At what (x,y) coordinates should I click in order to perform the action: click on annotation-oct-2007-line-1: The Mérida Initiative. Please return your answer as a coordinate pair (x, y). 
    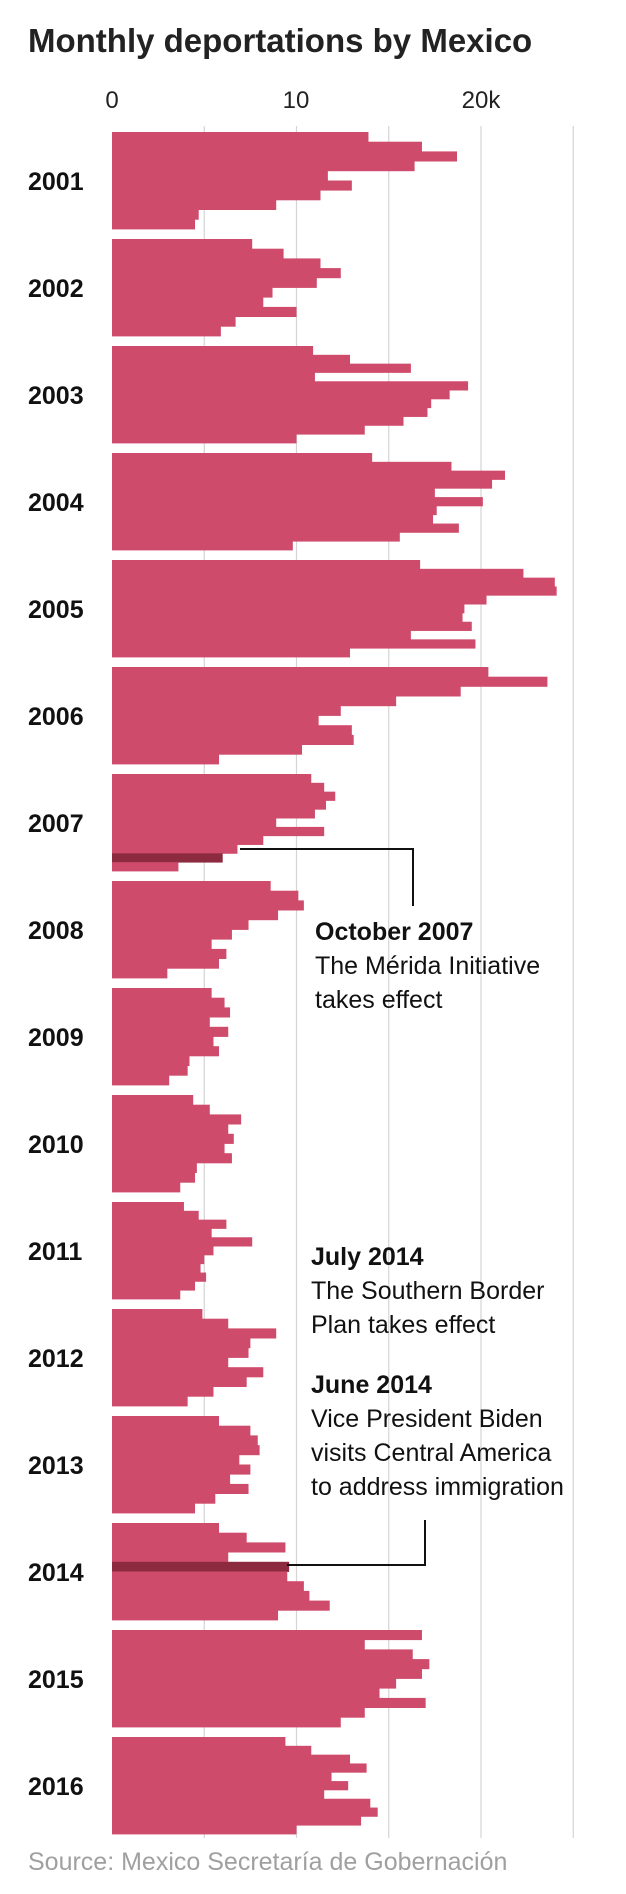
    Looking at the image, I should click on (427, 966).